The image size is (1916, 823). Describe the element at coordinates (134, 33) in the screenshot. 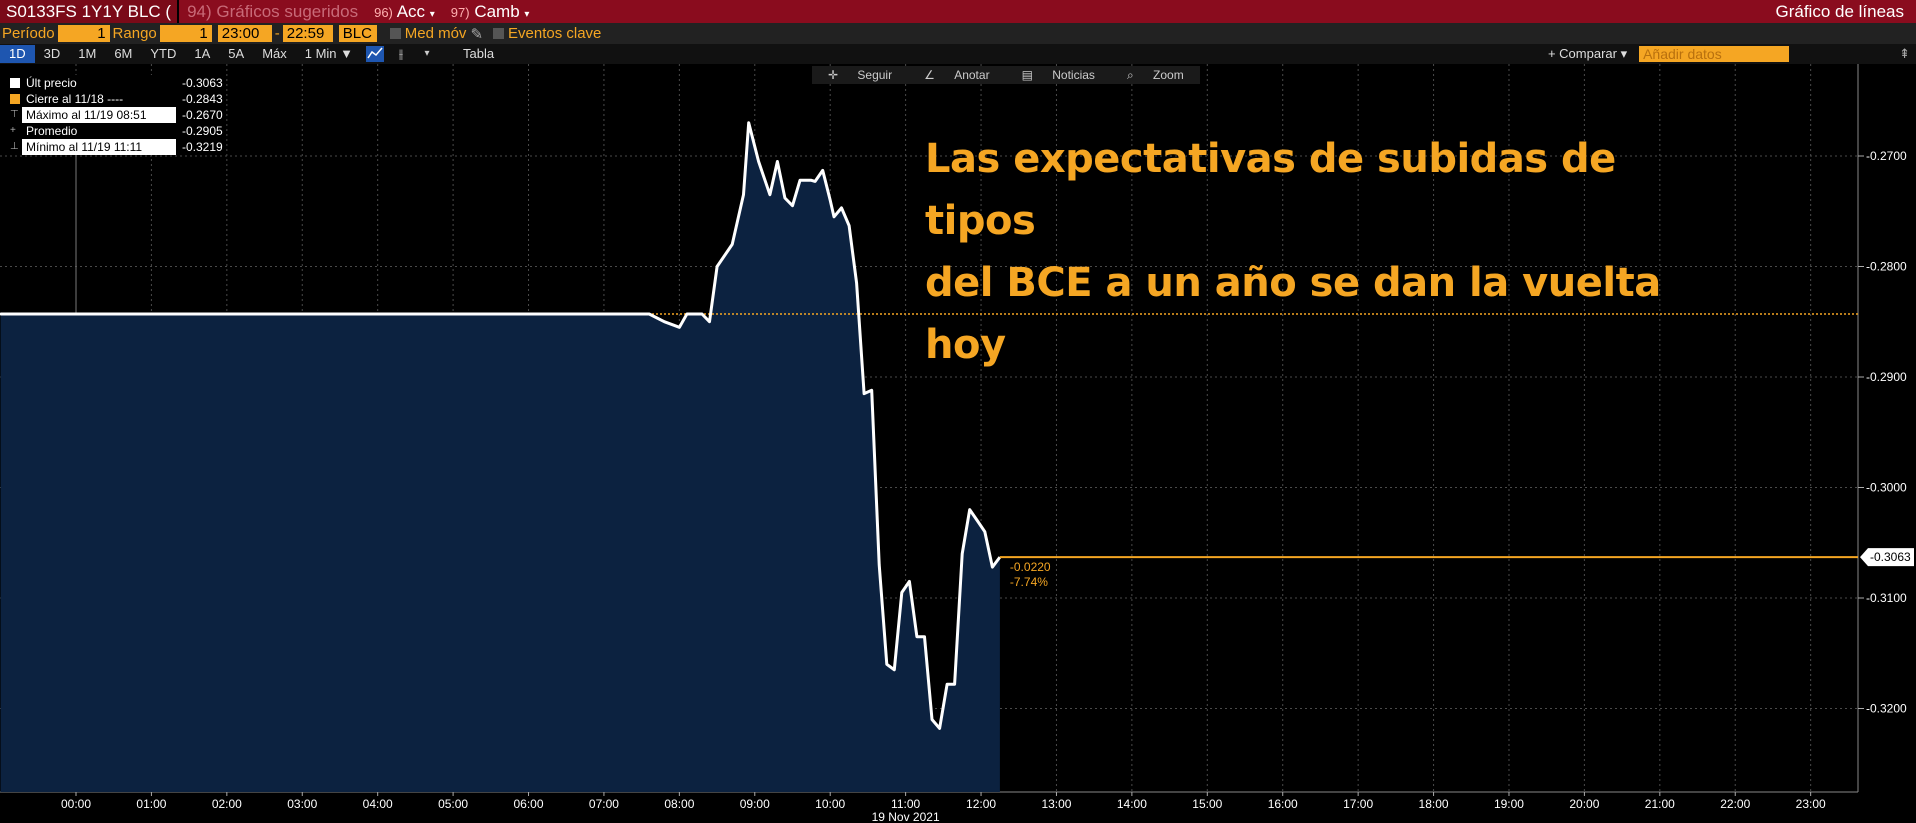

I see `range-label: Rango` at that location.